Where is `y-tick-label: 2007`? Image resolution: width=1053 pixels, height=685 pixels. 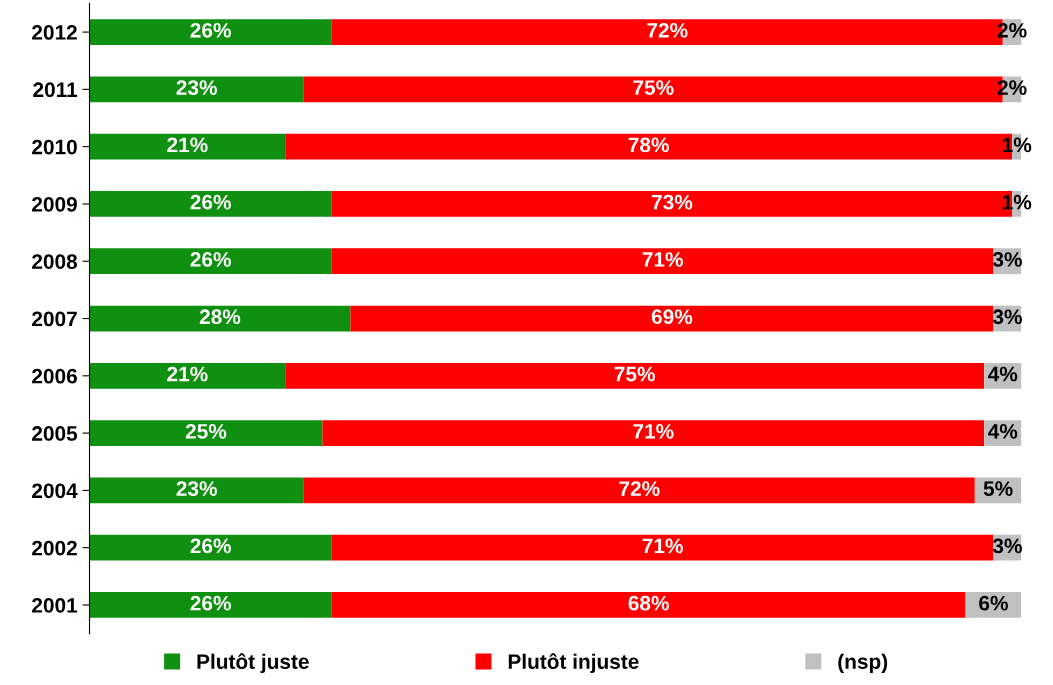 y-tick-label: 2007 is located at coordinates (54, 319).